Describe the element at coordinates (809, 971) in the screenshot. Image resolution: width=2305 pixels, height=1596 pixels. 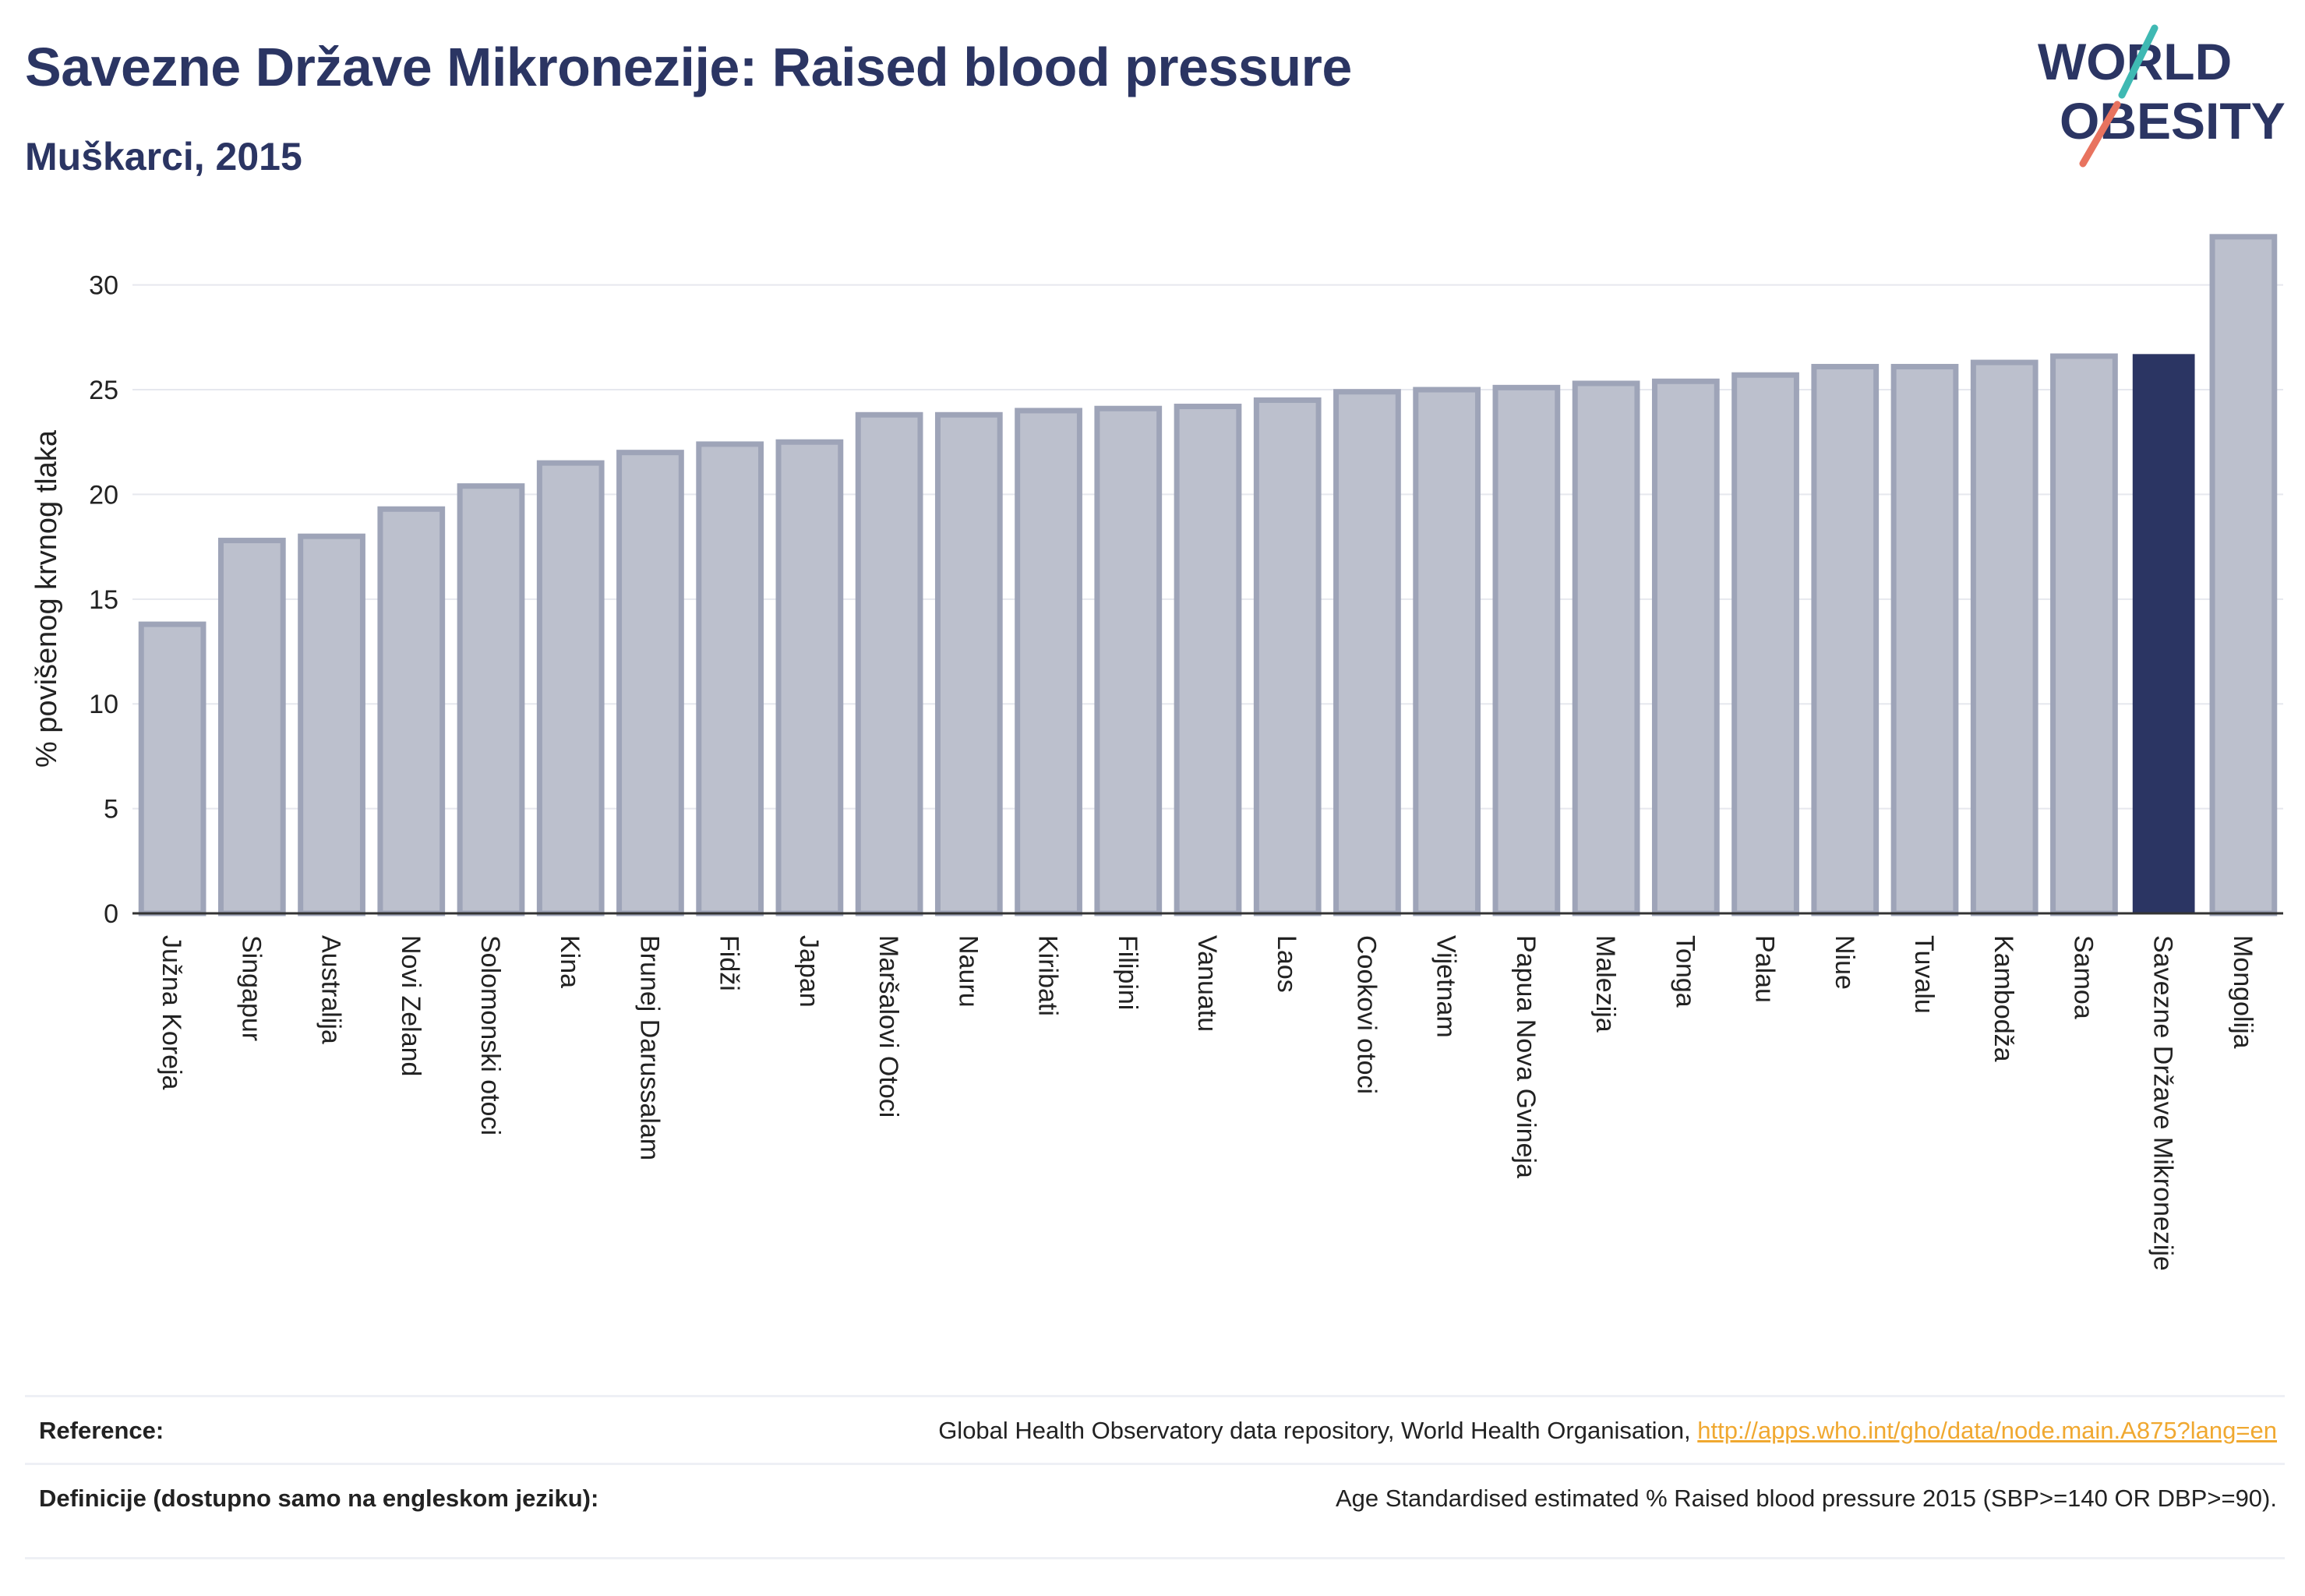
I see `x-category-label: Japan` at that location.